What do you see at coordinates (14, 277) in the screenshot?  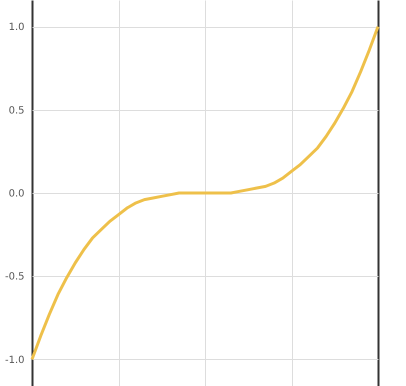 I see `y-tick-label: -0.5` at bounding box center [14, 277].